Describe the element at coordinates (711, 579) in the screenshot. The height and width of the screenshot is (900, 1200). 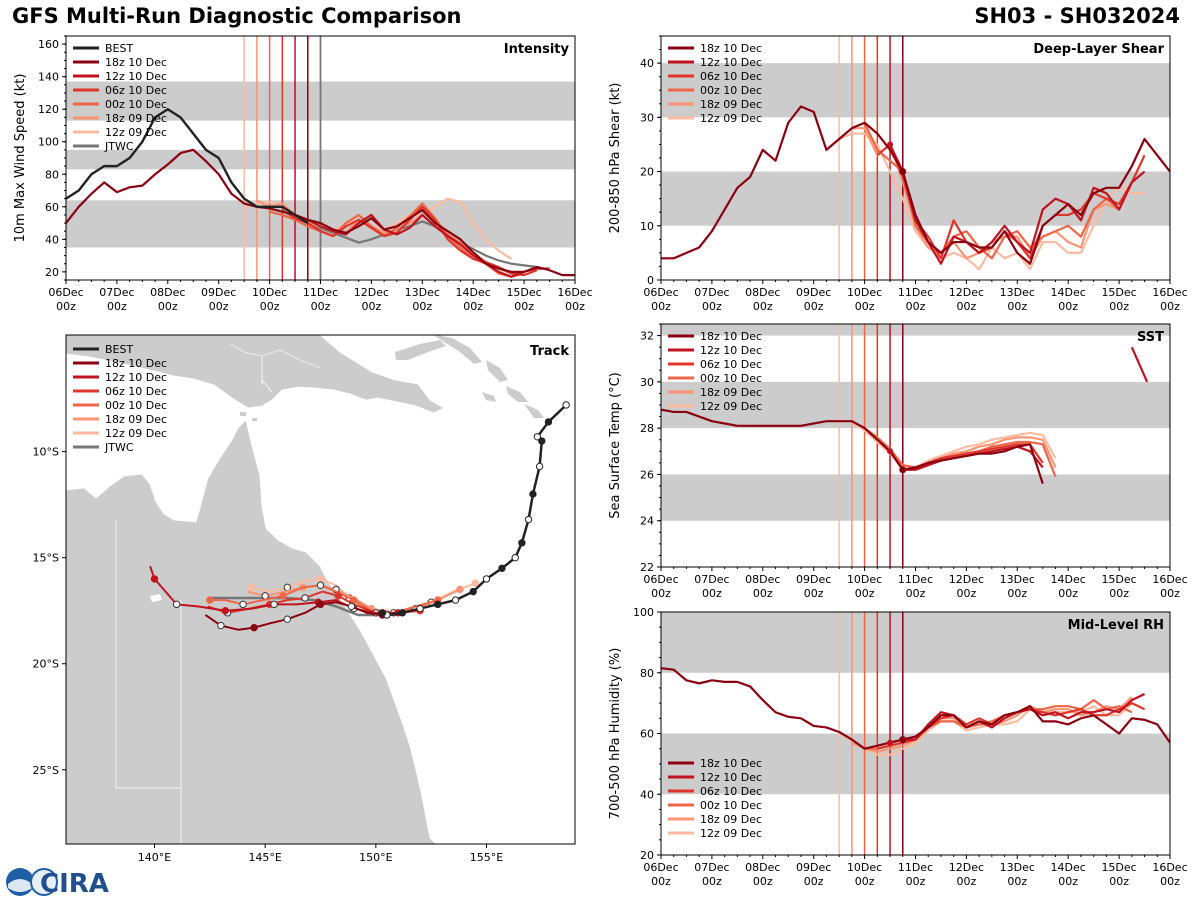
I see `x-tick-label: 07Dec` at that location.